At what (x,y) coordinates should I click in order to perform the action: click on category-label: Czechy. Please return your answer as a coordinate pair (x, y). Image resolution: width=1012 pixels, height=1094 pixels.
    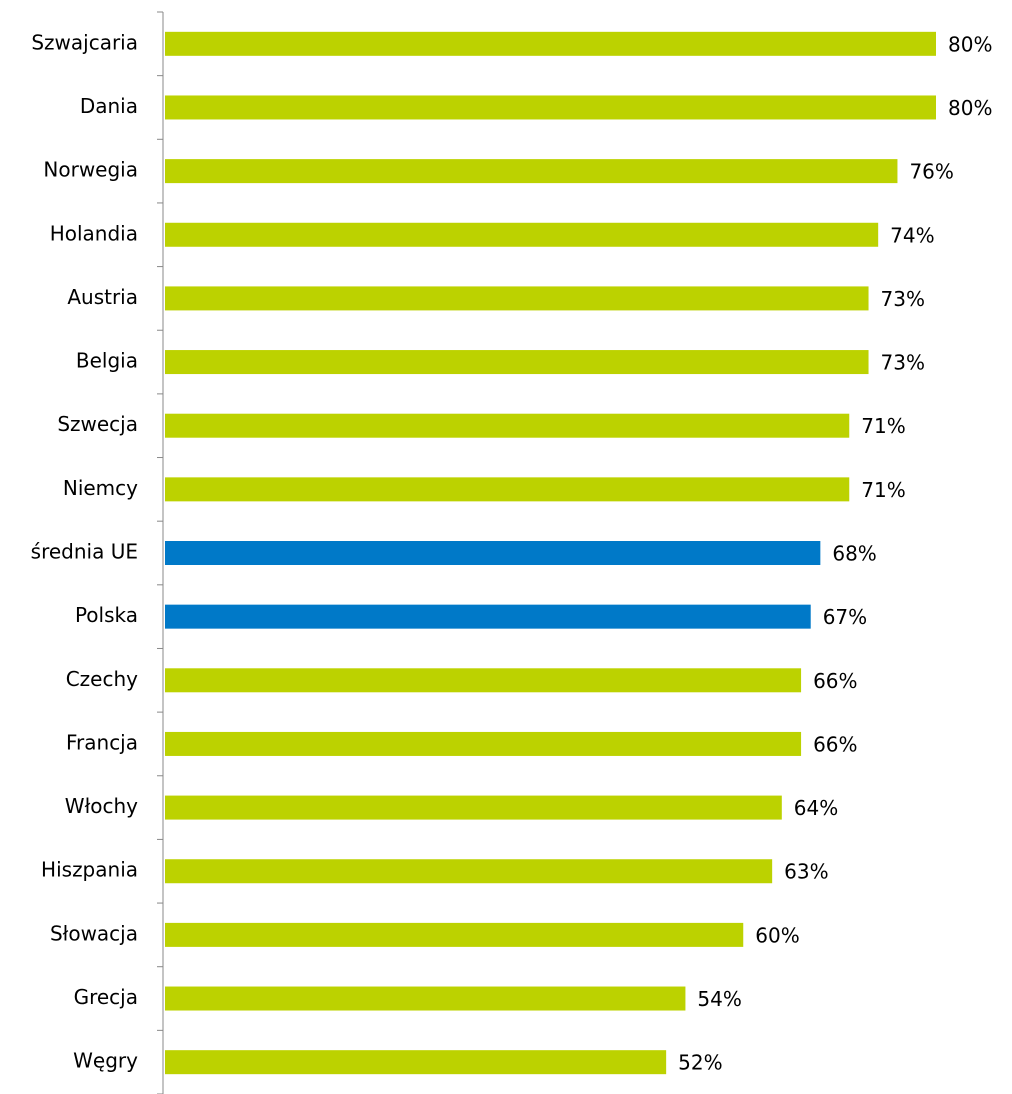
    Looking at the image, I should click on (102, 679).